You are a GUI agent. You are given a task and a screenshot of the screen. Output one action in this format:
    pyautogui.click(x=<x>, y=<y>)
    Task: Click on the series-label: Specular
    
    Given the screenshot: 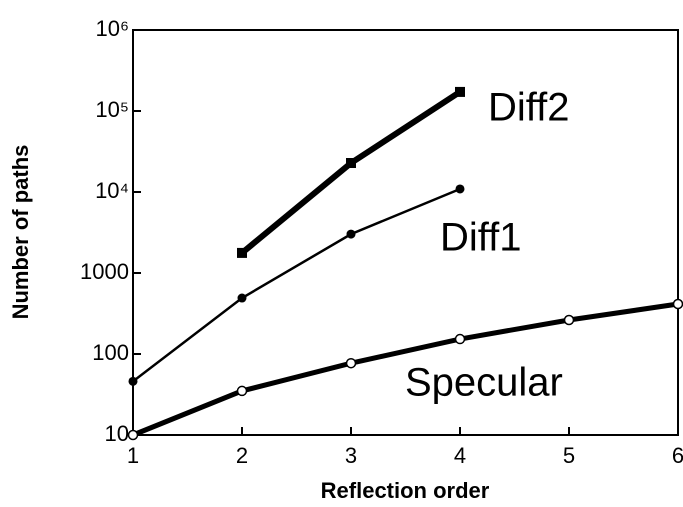 What is the action you would take?
    pyautogui.click(x=484, y=383)
    